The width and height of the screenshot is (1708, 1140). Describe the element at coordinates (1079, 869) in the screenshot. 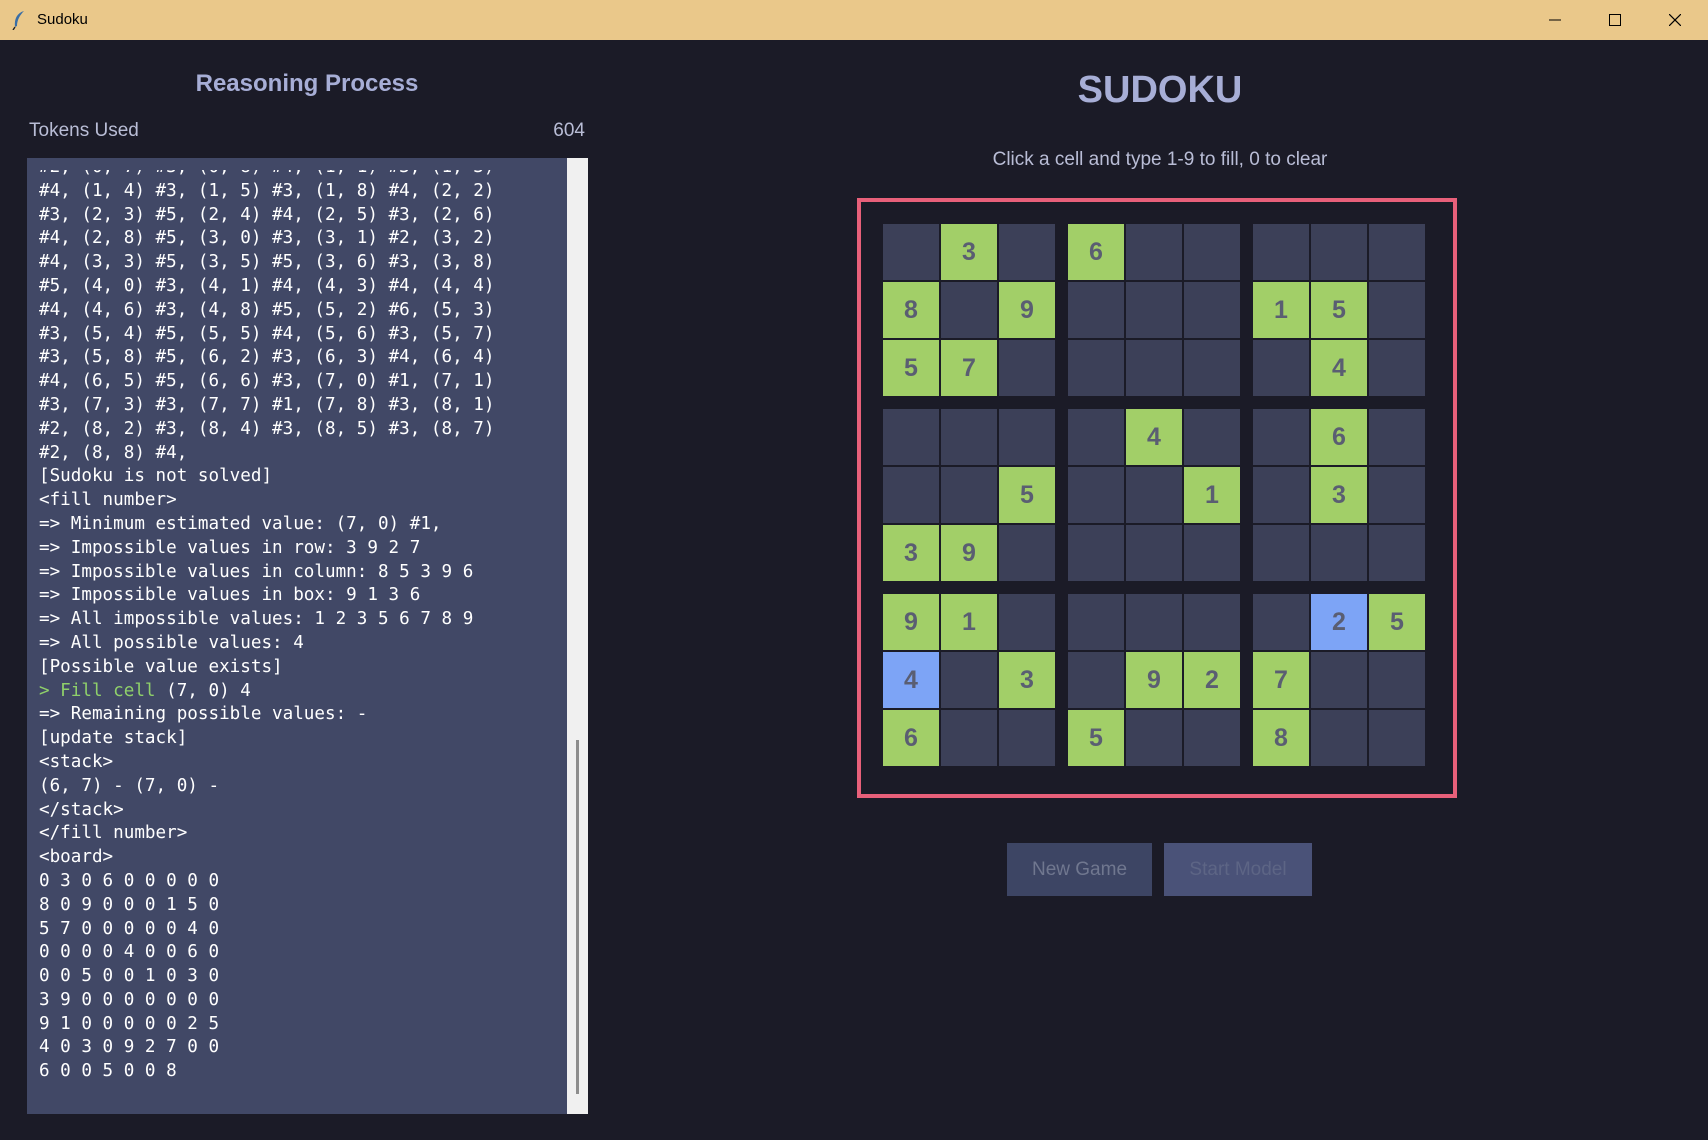

I see `new-game-button: New Game` at that location.